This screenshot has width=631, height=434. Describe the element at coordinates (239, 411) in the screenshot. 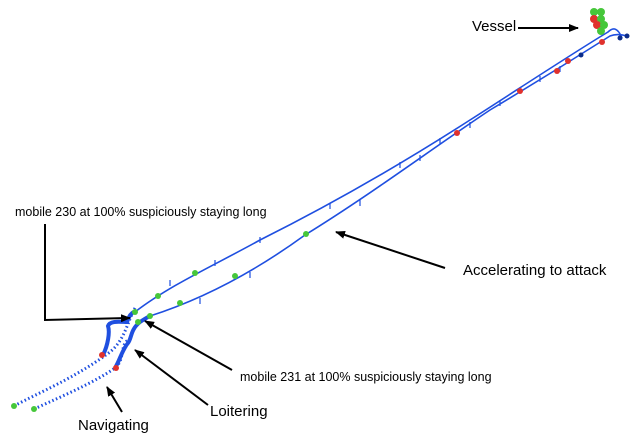

I see `label-loitering: Loitering` at that location.